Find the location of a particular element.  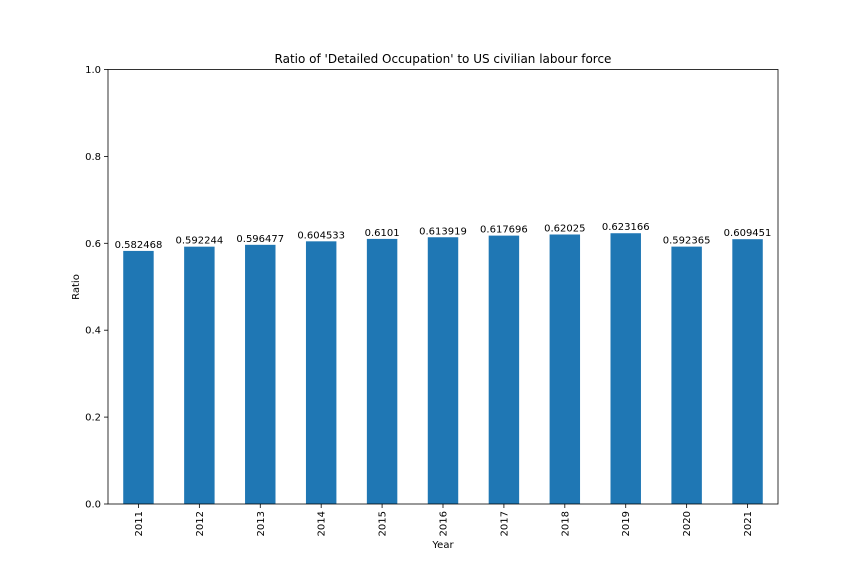

bar-value-label: 0.609451 is located at coordinates (748, 233).